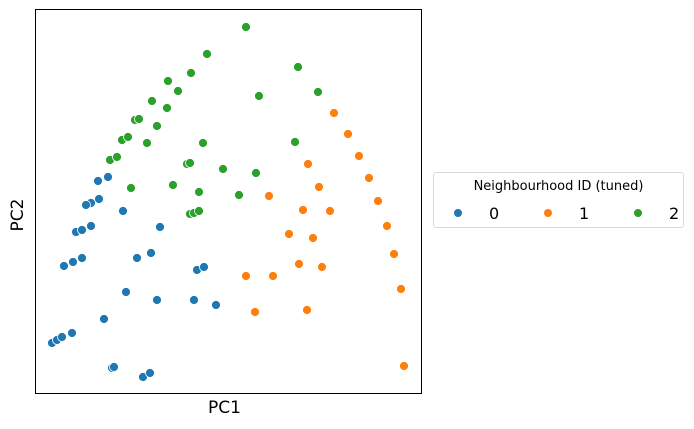 The image size is (694, 429). What do you see at coordinates (656, 213) in the screenshot?
I see `legend-item-2: 2` at bounding box center [656, 213].